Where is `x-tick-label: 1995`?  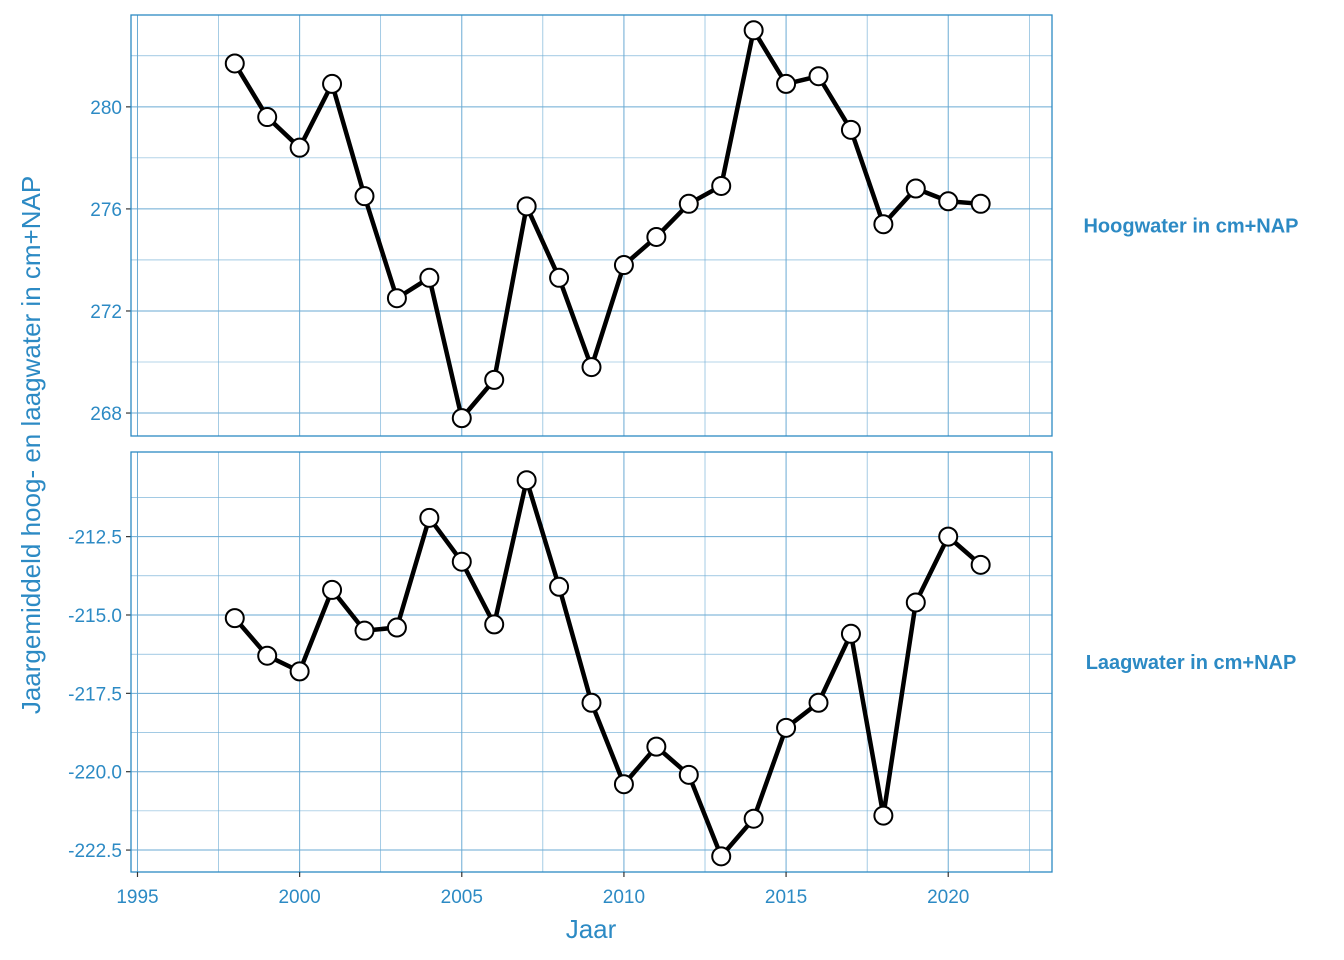 x-tick-label: 1995 is located at coordinates (137, 897).